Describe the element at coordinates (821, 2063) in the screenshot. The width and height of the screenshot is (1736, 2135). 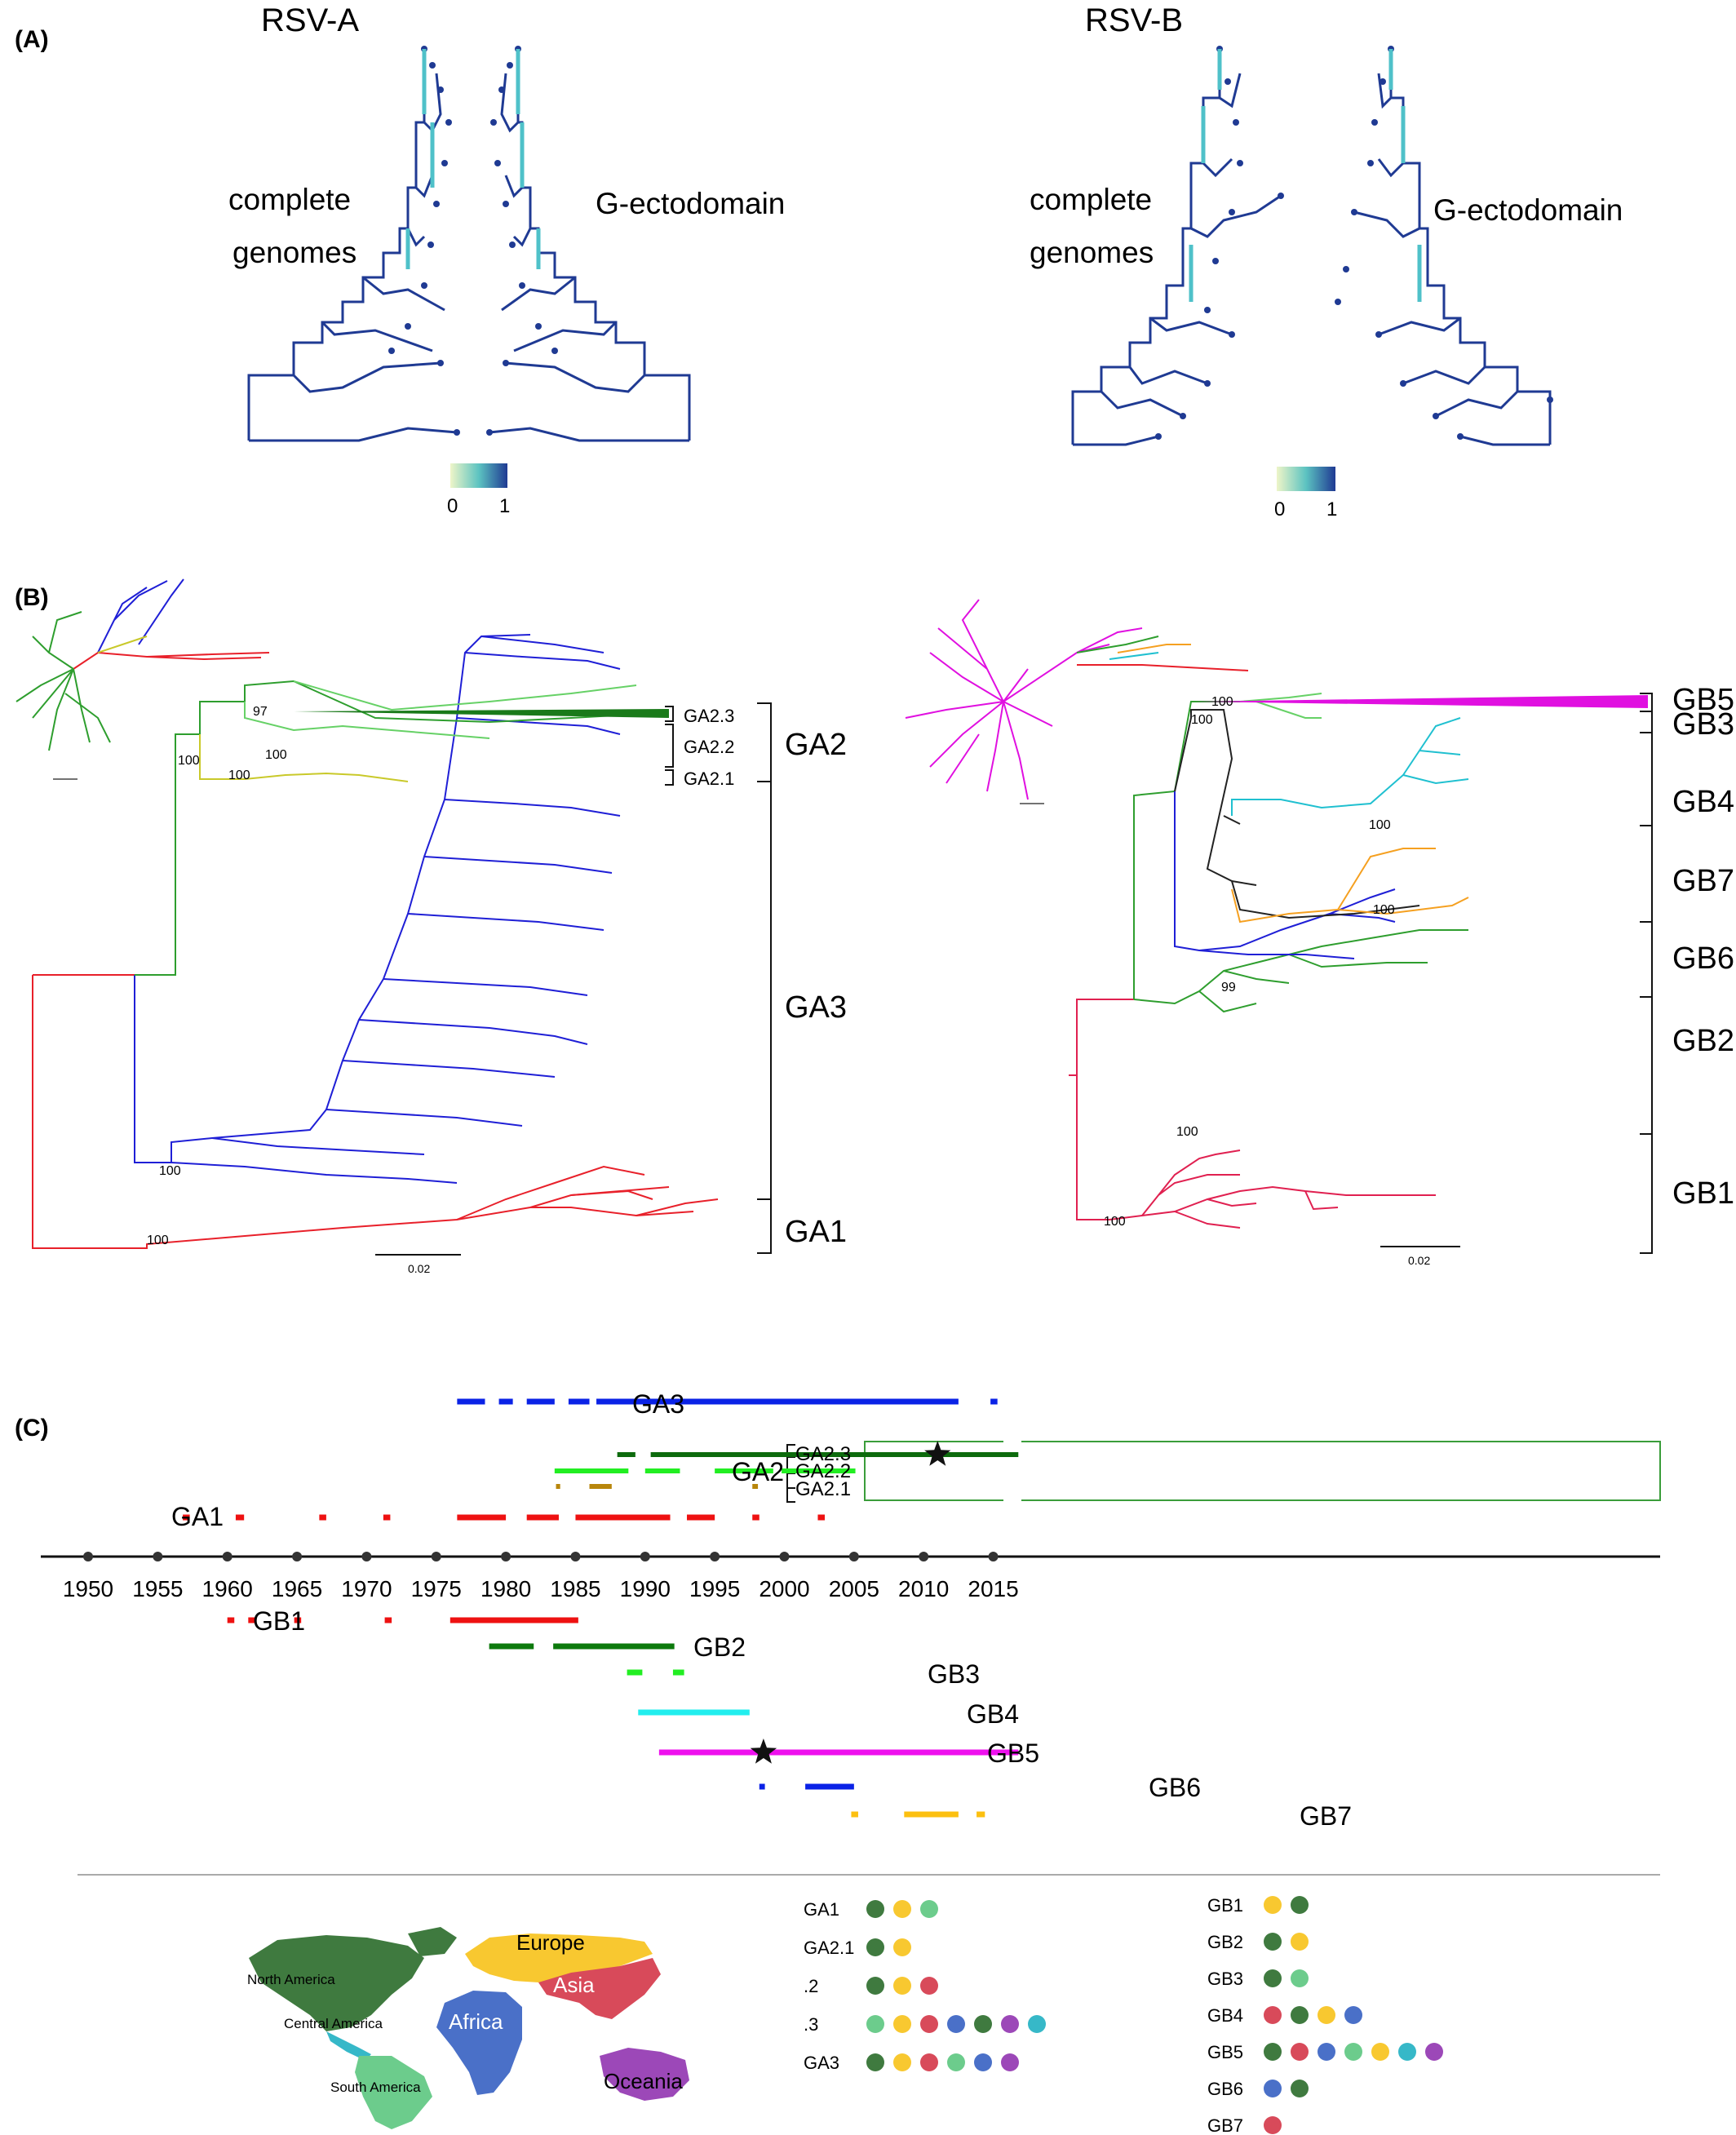
I see `legend-ga-label-ga3: GA3` at that location.